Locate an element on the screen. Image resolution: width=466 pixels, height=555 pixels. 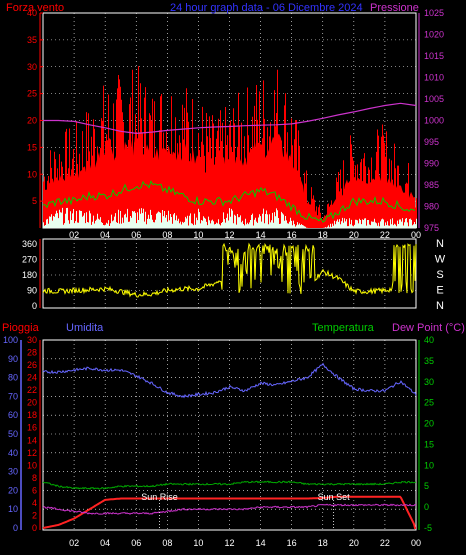
wind-speed-axis: 5 10 15 20 25 30 35 40 is located at coordinates (35, 118).